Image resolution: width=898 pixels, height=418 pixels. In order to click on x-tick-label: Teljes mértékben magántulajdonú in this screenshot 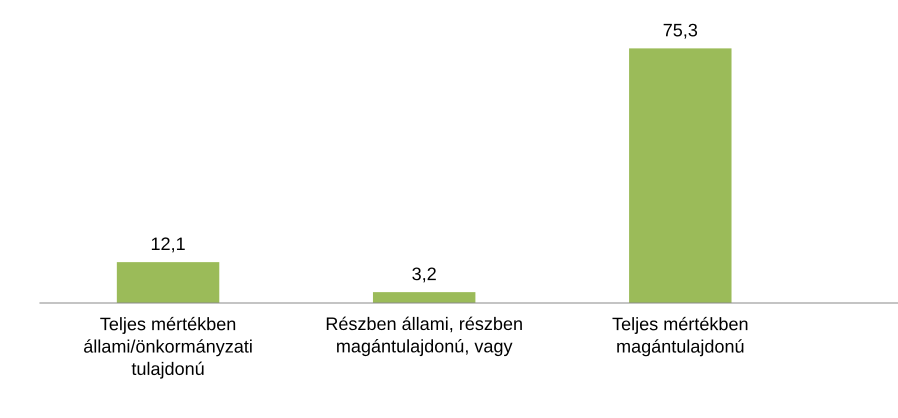, I will do `click(680, 336)`.